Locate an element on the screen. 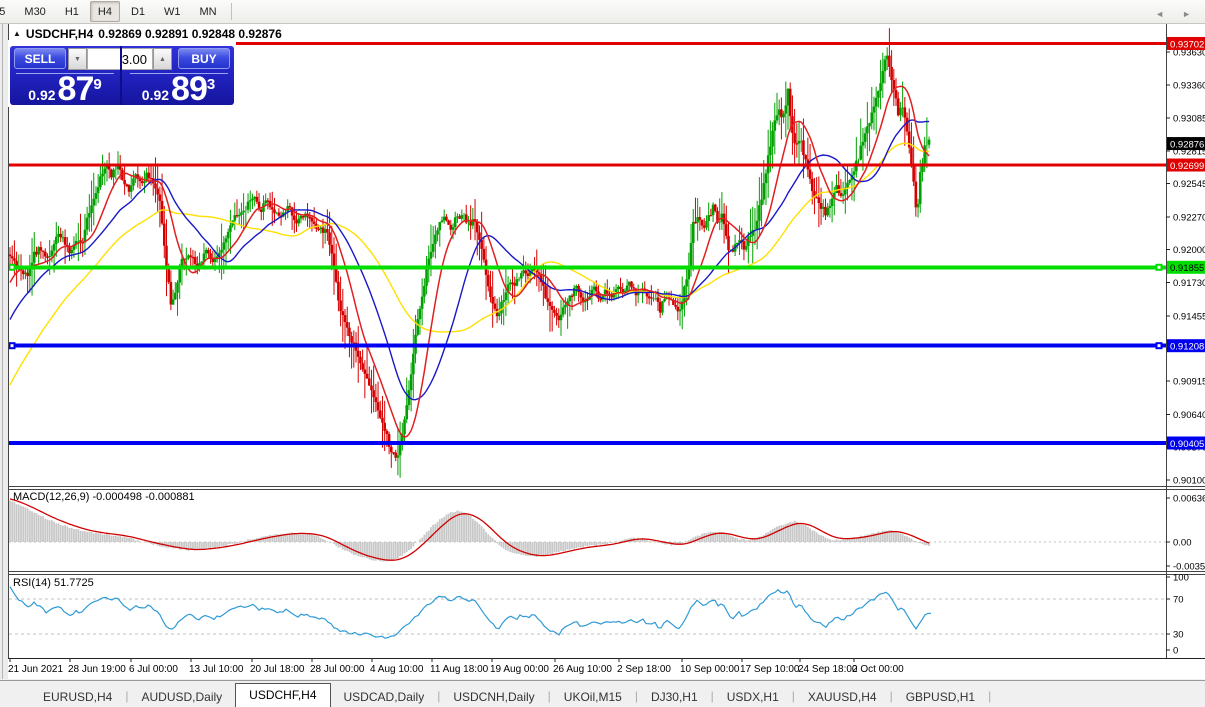 The height and width of the screenshot is (707, 1205). date-axis-label: 2 Oct 00:00 is located at coordinates (878, 669).